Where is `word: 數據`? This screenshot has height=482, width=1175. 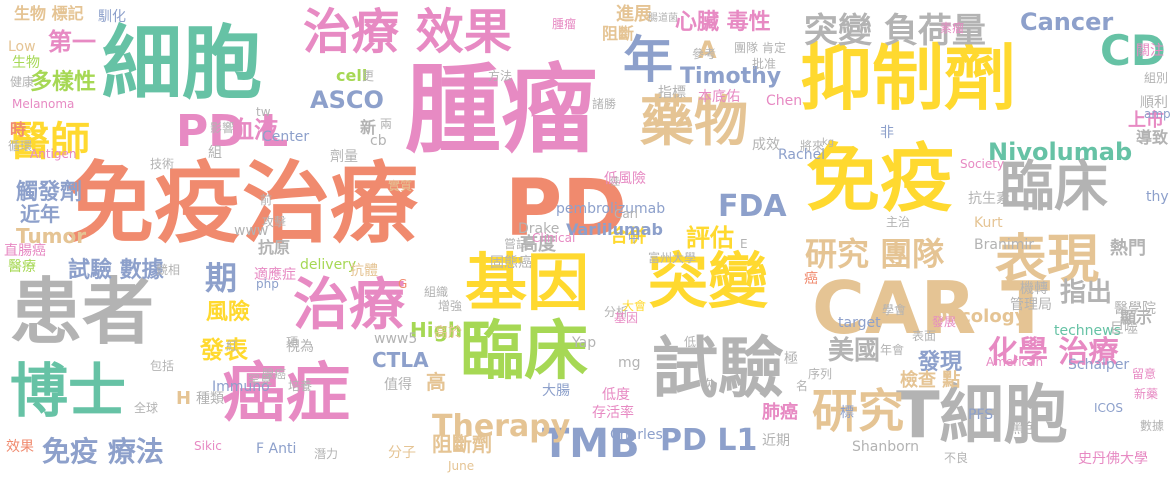
word: 數據 is located at coordinates (1152, 426).